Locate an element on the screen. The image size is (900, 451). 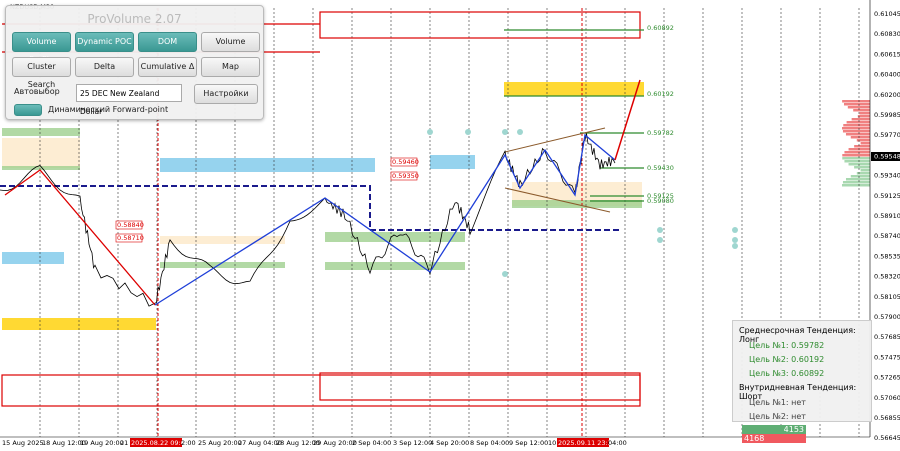
price-label: 0.56855 is located at coordinates (887, 418).